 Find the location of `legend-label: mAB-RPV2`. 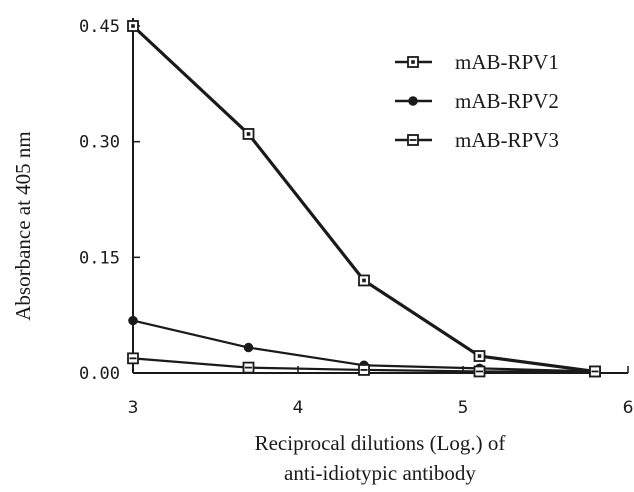

legend-label: mAB-RPV2 is located at coordinates (507, 101).